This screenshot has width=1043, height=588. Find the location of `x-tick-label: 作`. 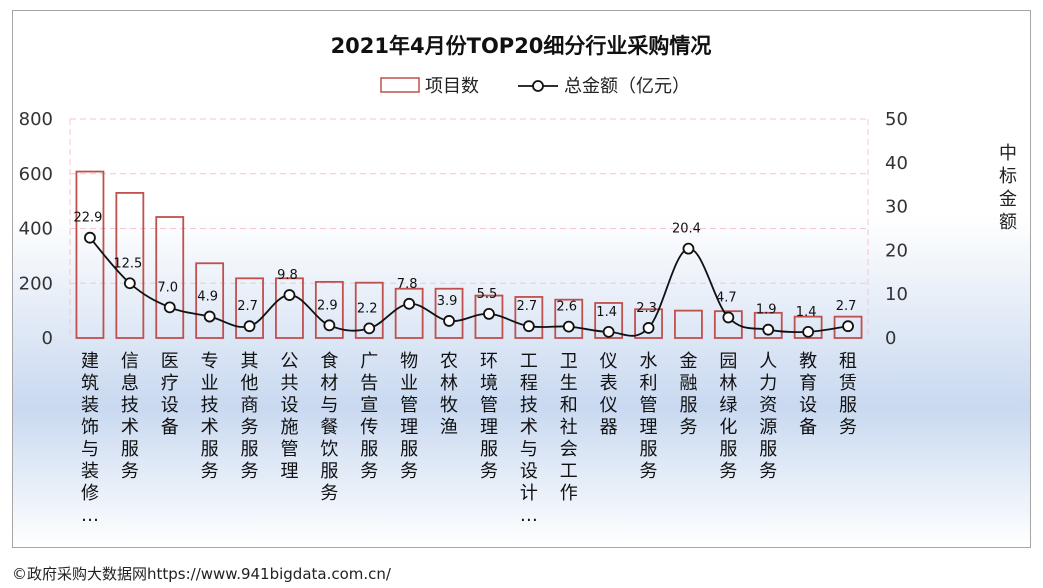

x-tick-label: 作 is located at coordinates (569, 493).